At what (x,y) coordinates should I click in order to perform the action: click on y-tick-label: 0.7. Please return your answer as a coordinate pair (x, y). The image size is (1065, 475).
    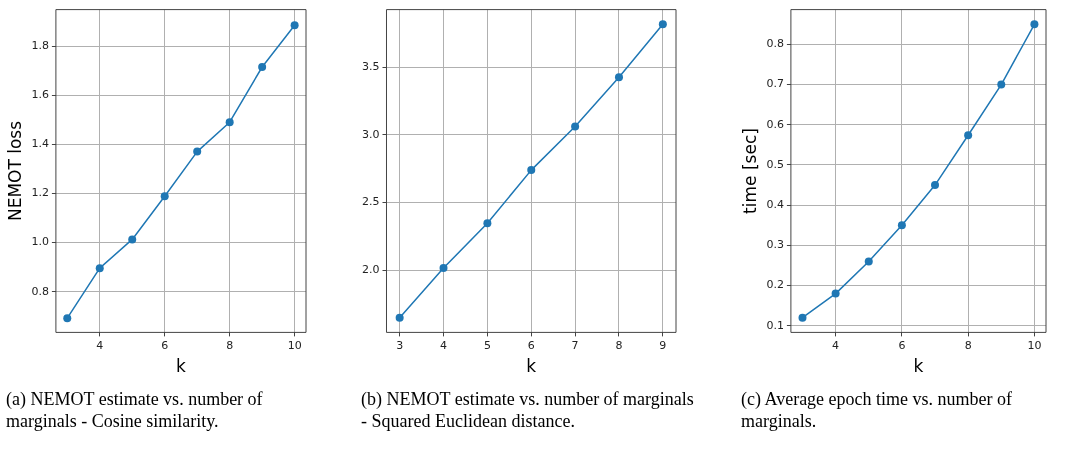
    Looking at the image, I should click on (775, 84).